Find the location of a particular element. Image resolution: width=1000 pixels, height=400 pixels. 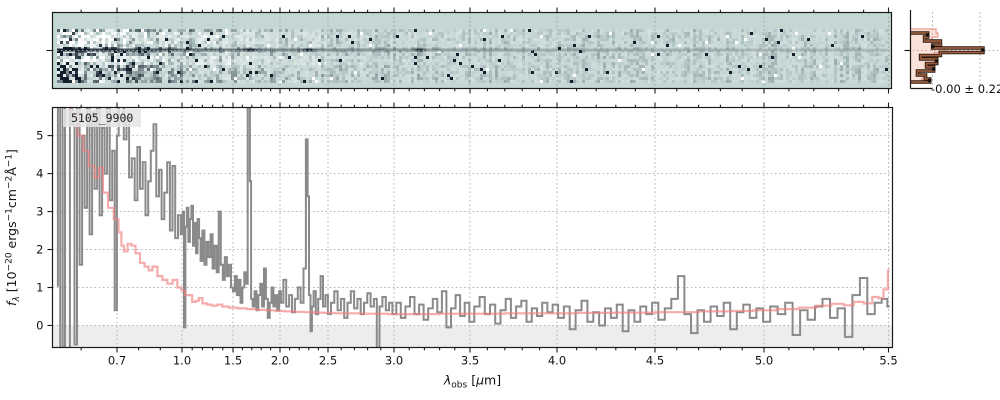

x-tick-label: 2.0 is located at coordinates (280, 361).